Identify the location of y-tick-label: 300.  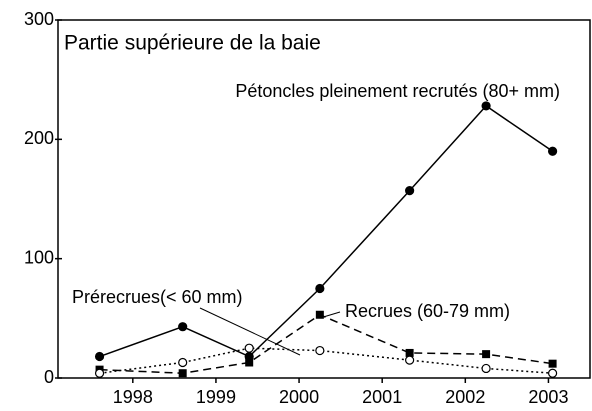
(39, 19).